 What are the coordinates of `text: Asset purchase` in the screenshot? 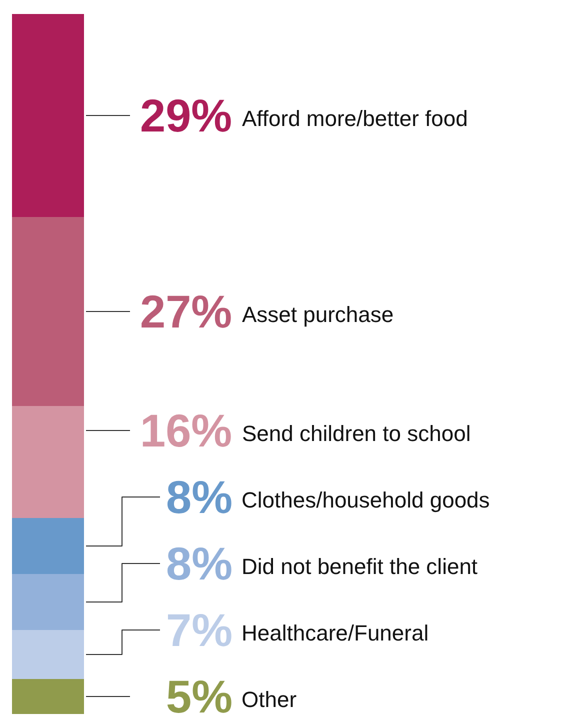 It's located at (318, 314).